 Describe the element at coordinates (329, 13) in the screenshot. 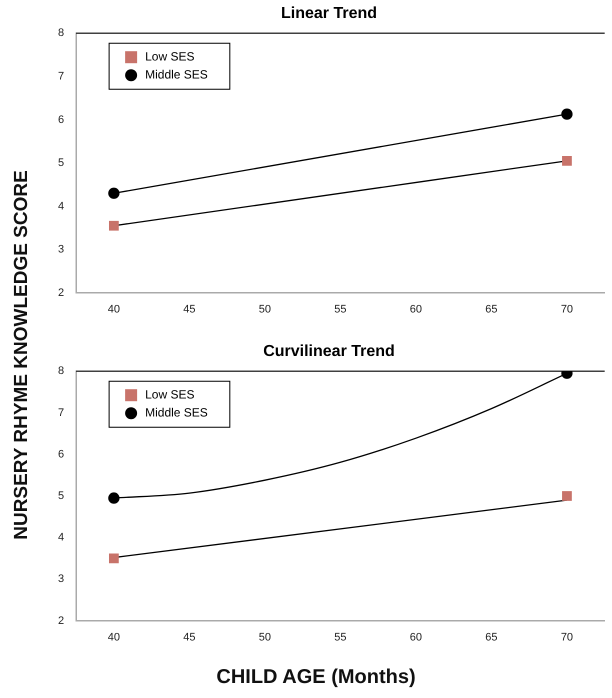

I see `chart-title: Linear Trend` at that location.